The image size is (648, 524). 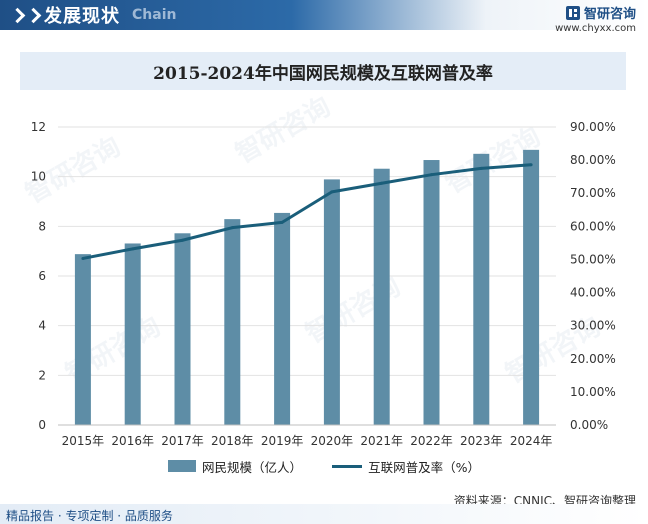 I want to click on brand-logo-icon, so click(x=572, y=12).